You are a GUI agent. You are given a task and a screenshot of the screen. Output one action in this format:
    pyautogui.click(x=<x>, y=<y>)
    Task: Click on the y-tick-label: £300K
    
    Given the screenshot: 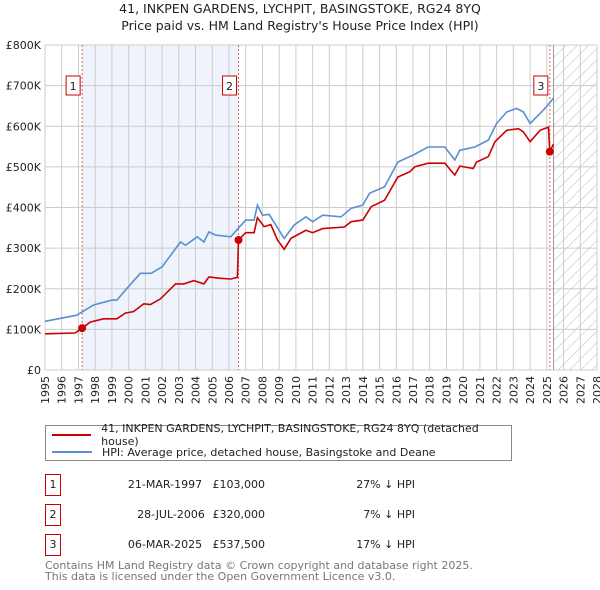 What is the action you would take?
    pyautogui.click(x=24, y=248)
    